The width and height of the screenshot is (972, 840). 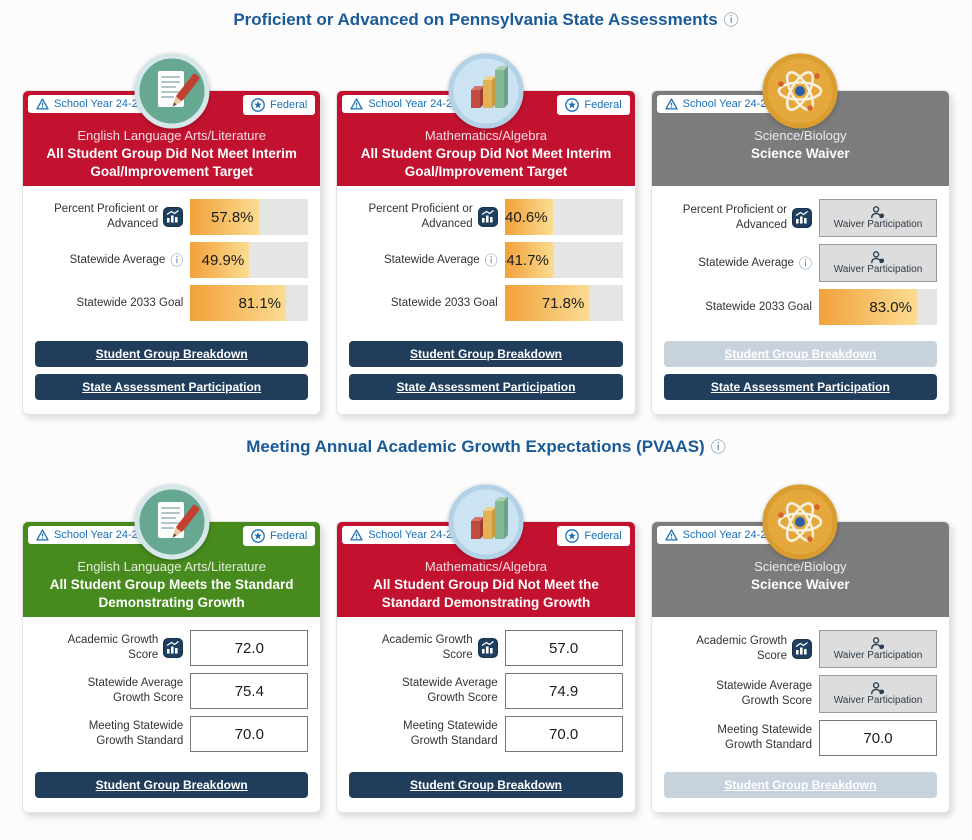 I want to click on card-buttons: Student Group Breakdown, so click(x=800, y=787).